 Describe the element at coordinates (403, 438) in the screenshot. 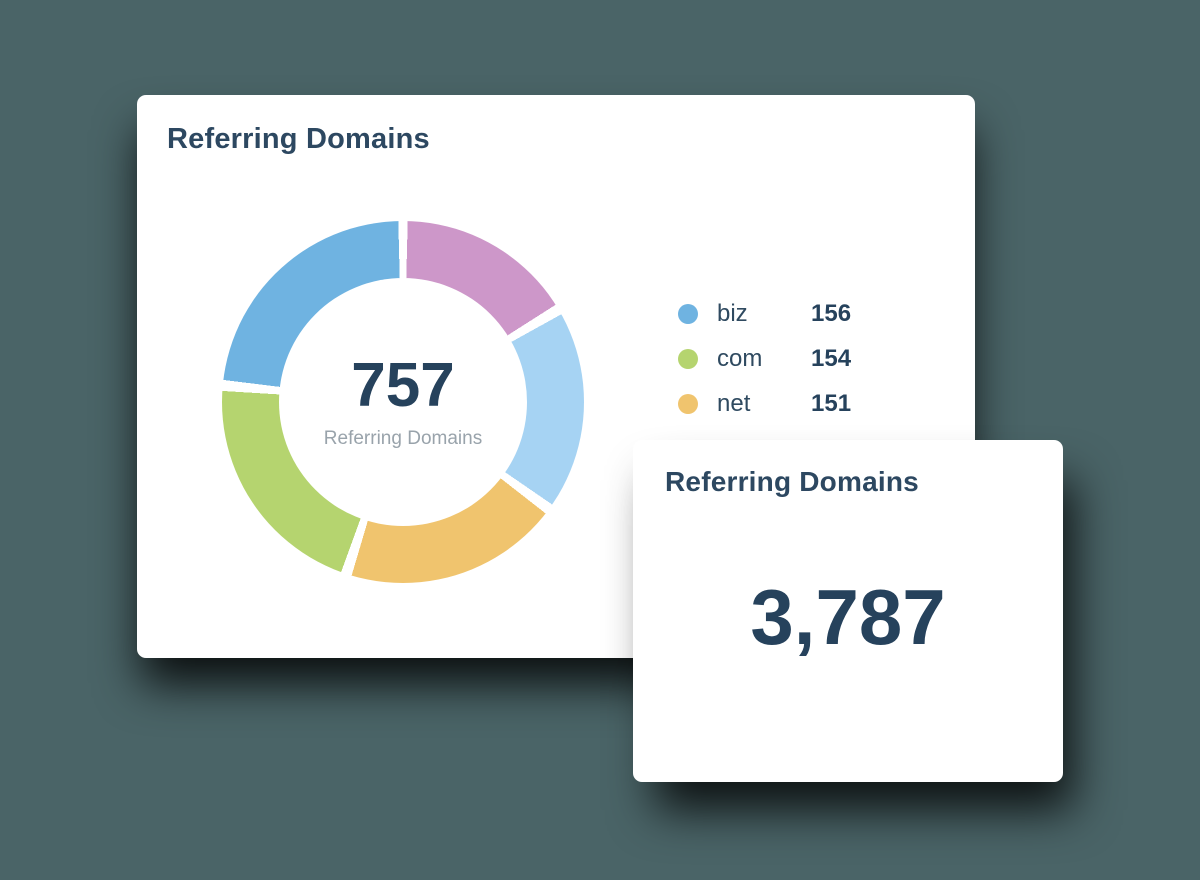

I see `donut-center-label: Referring Domains` at that location.